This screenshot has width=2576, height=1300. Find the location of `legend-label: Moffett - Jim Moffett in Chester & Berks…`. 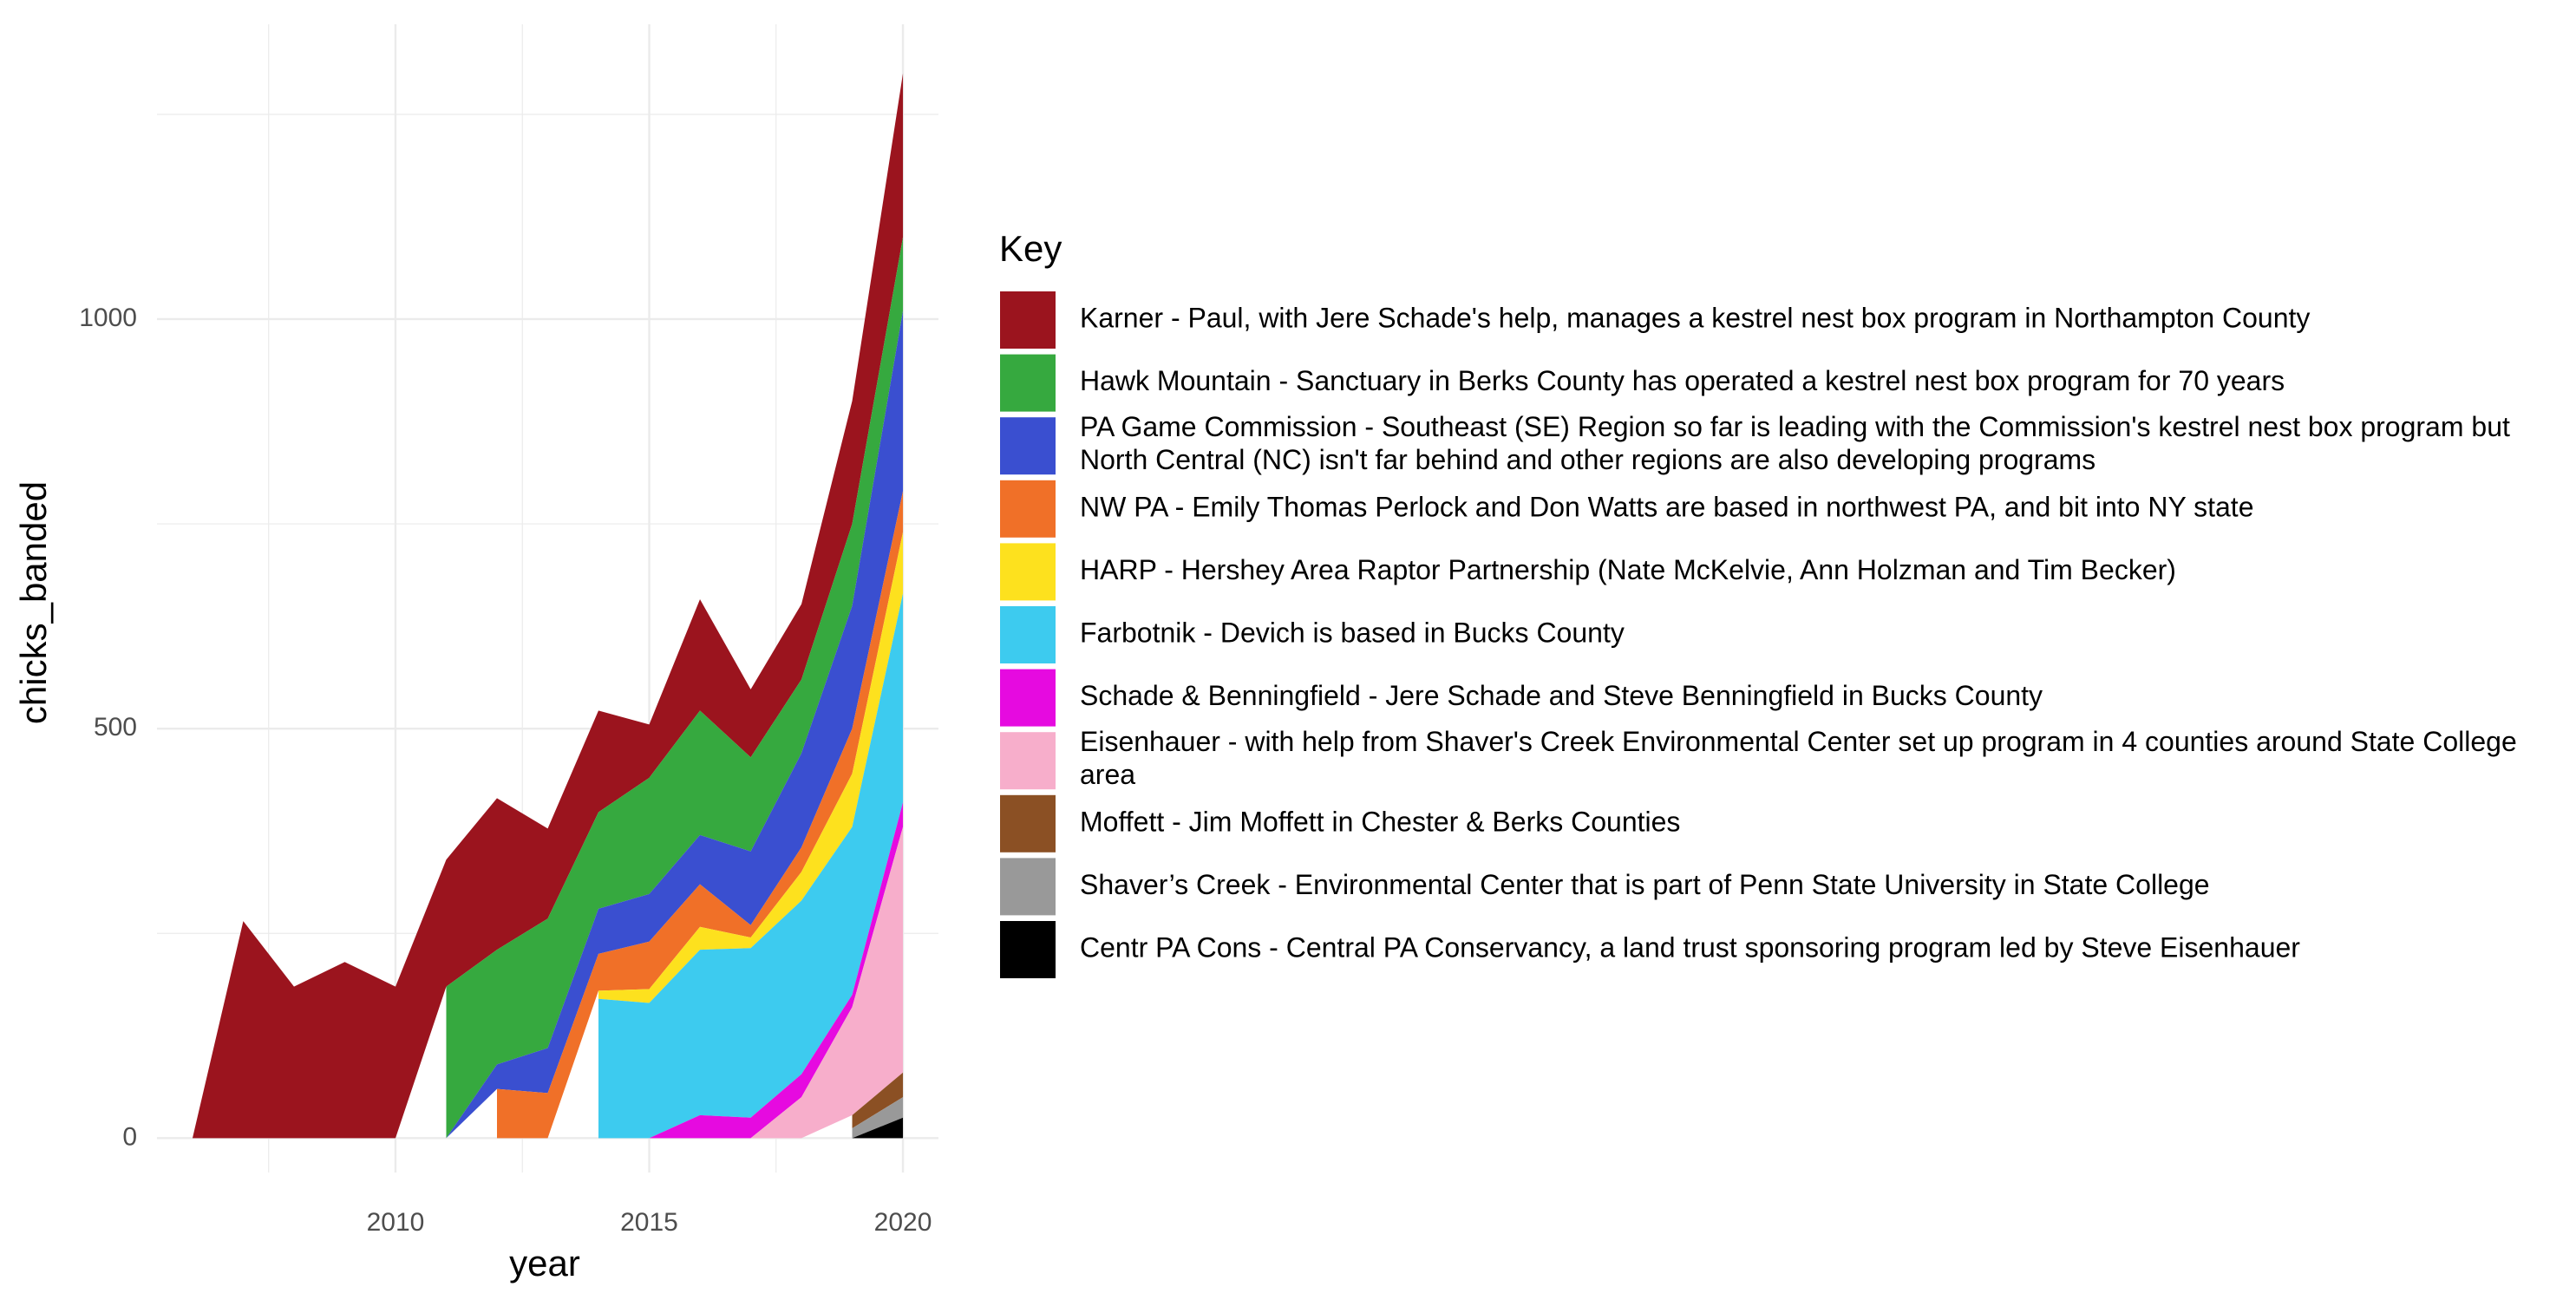

legend-label: Moffett - Jim Moffett in Chester & Berks… is located at coordinates (1380, 821).